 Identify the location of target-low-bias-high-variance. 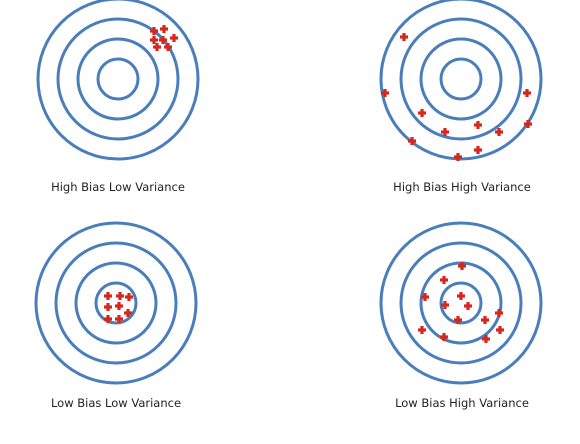
(461, 303).